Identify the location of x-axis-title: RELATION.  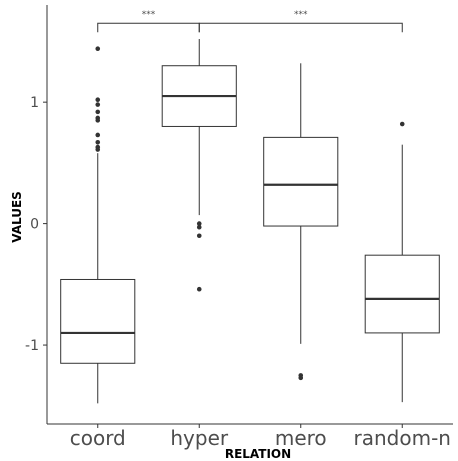
(258, 454).